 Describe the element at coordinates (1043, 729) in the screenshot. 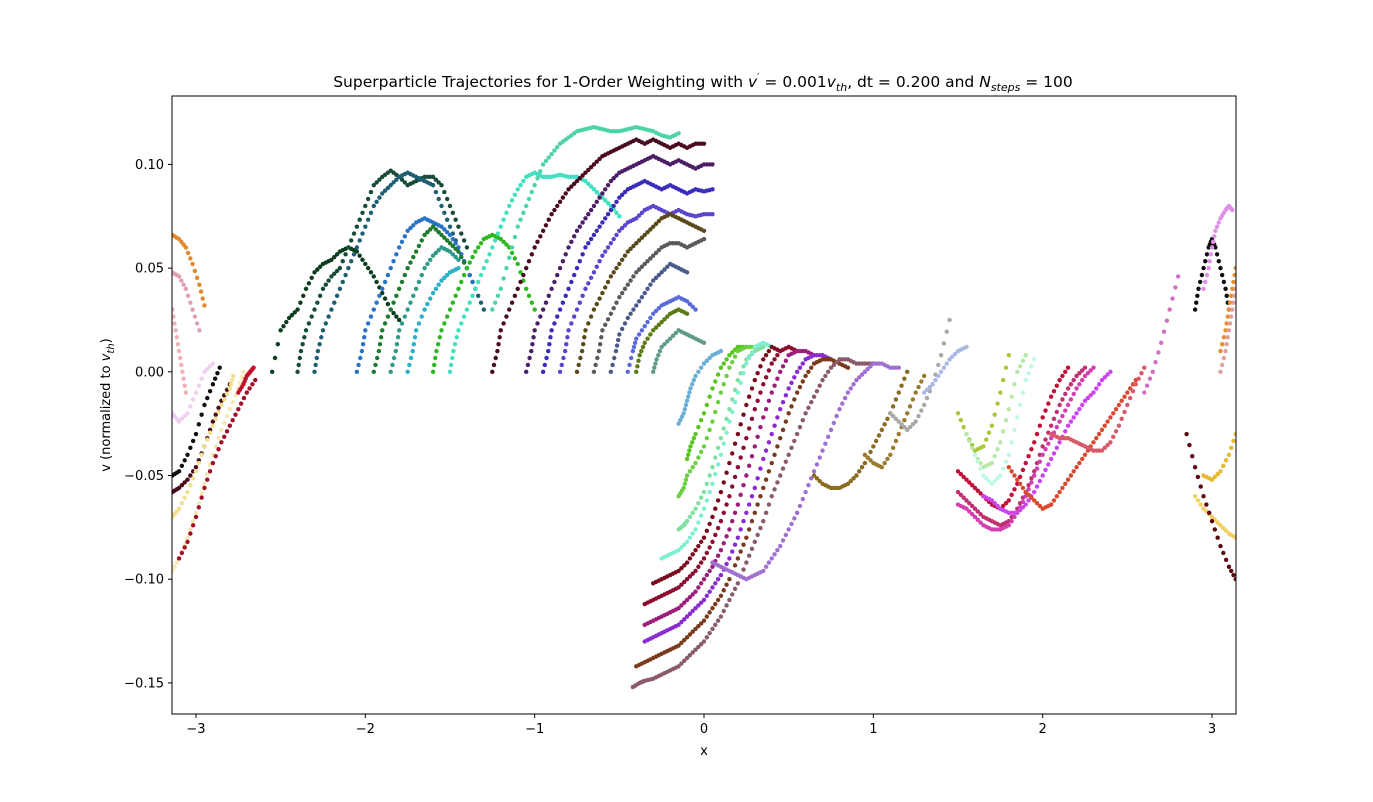

I see `x-tick-label: 2` at that location.